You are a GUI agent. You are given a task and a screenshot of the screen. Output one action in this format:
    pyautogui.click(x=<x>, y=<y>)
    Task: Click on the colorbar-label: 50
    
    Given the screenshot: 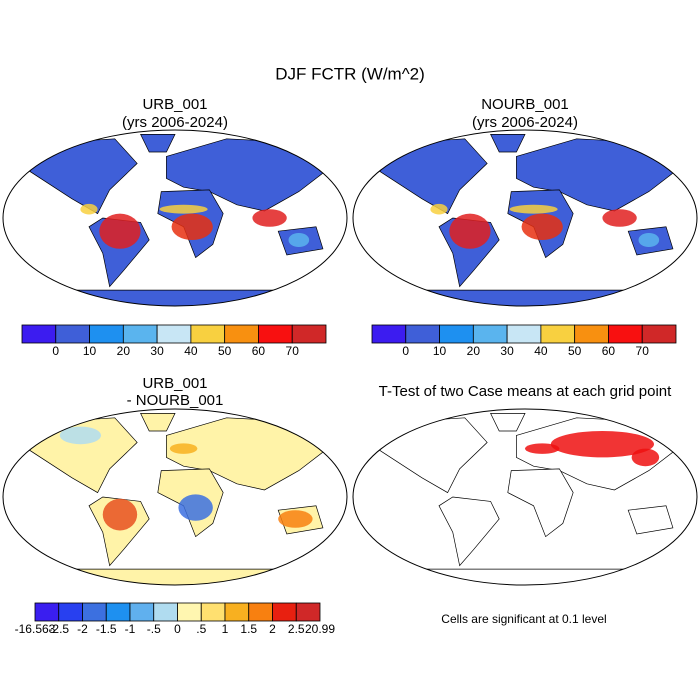 What is the action you would take?
    pyautogui.click(x=575, y=351)
    